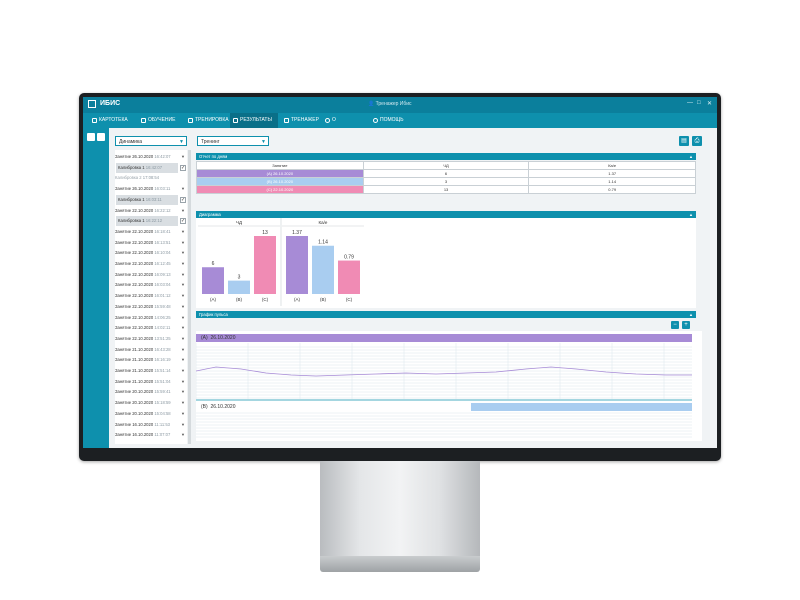 This screenshot has width=800, height=600. I want to click on session-item: Занятие 22.10.2020 16:22:12 ▼, so click(151, 211).